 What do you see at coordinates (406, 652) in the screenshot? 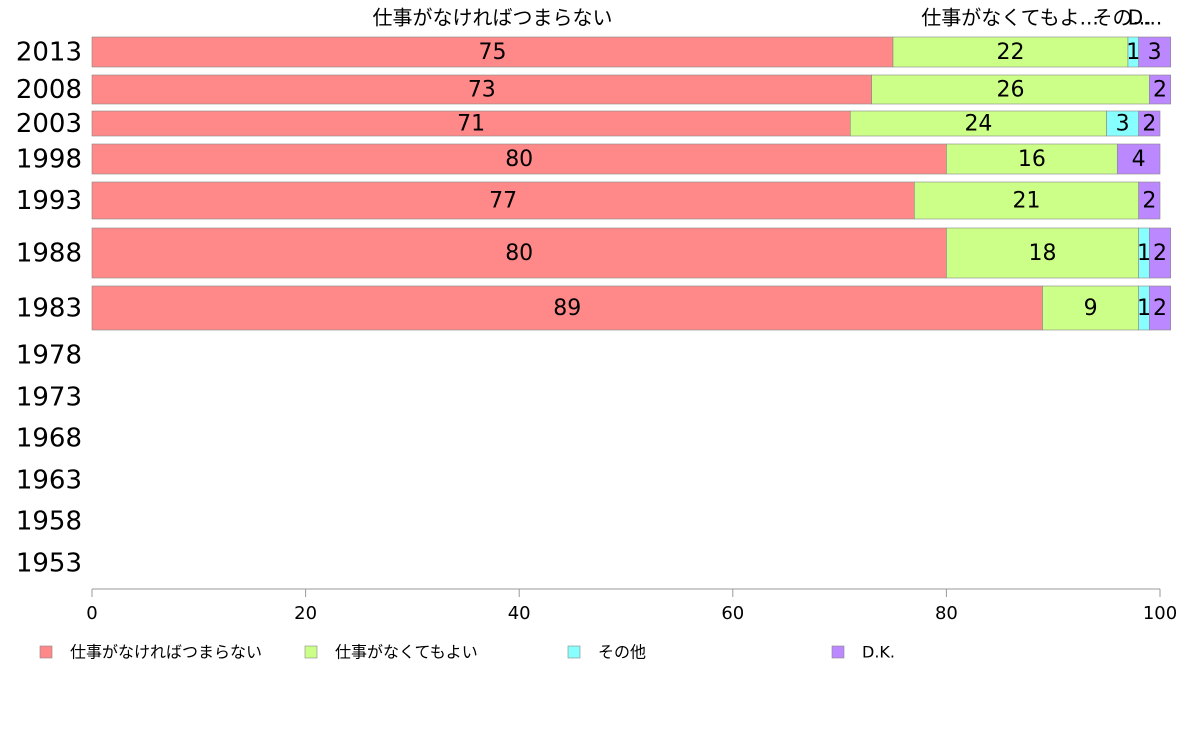
I see `legend-label-1: 仕事がなくてもよい` at bounding box center [406, 652].